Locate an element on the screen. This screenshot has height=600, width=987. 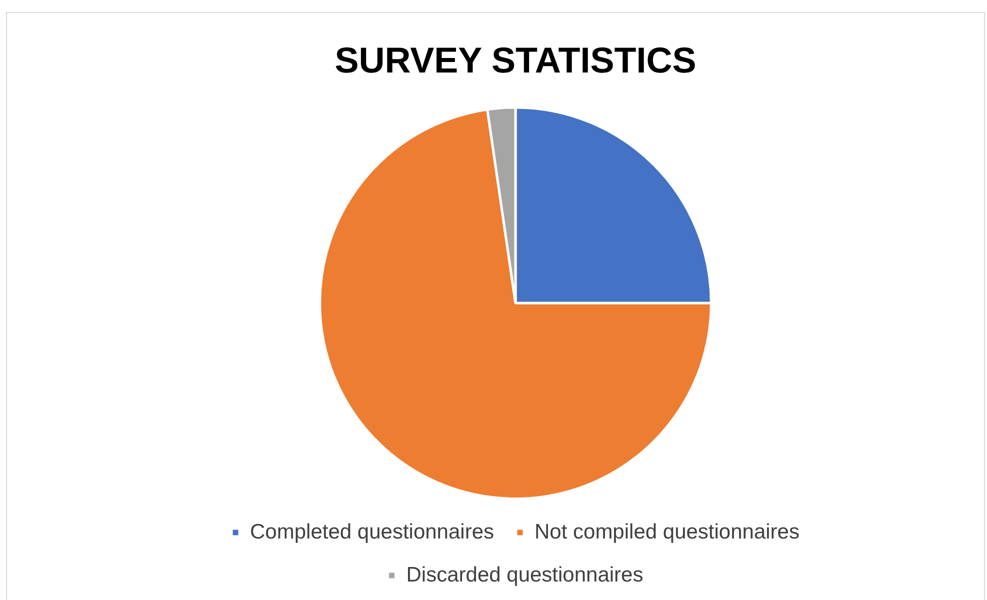
legend-label: Discarded questionnaires is located at coordinates (525, 574).